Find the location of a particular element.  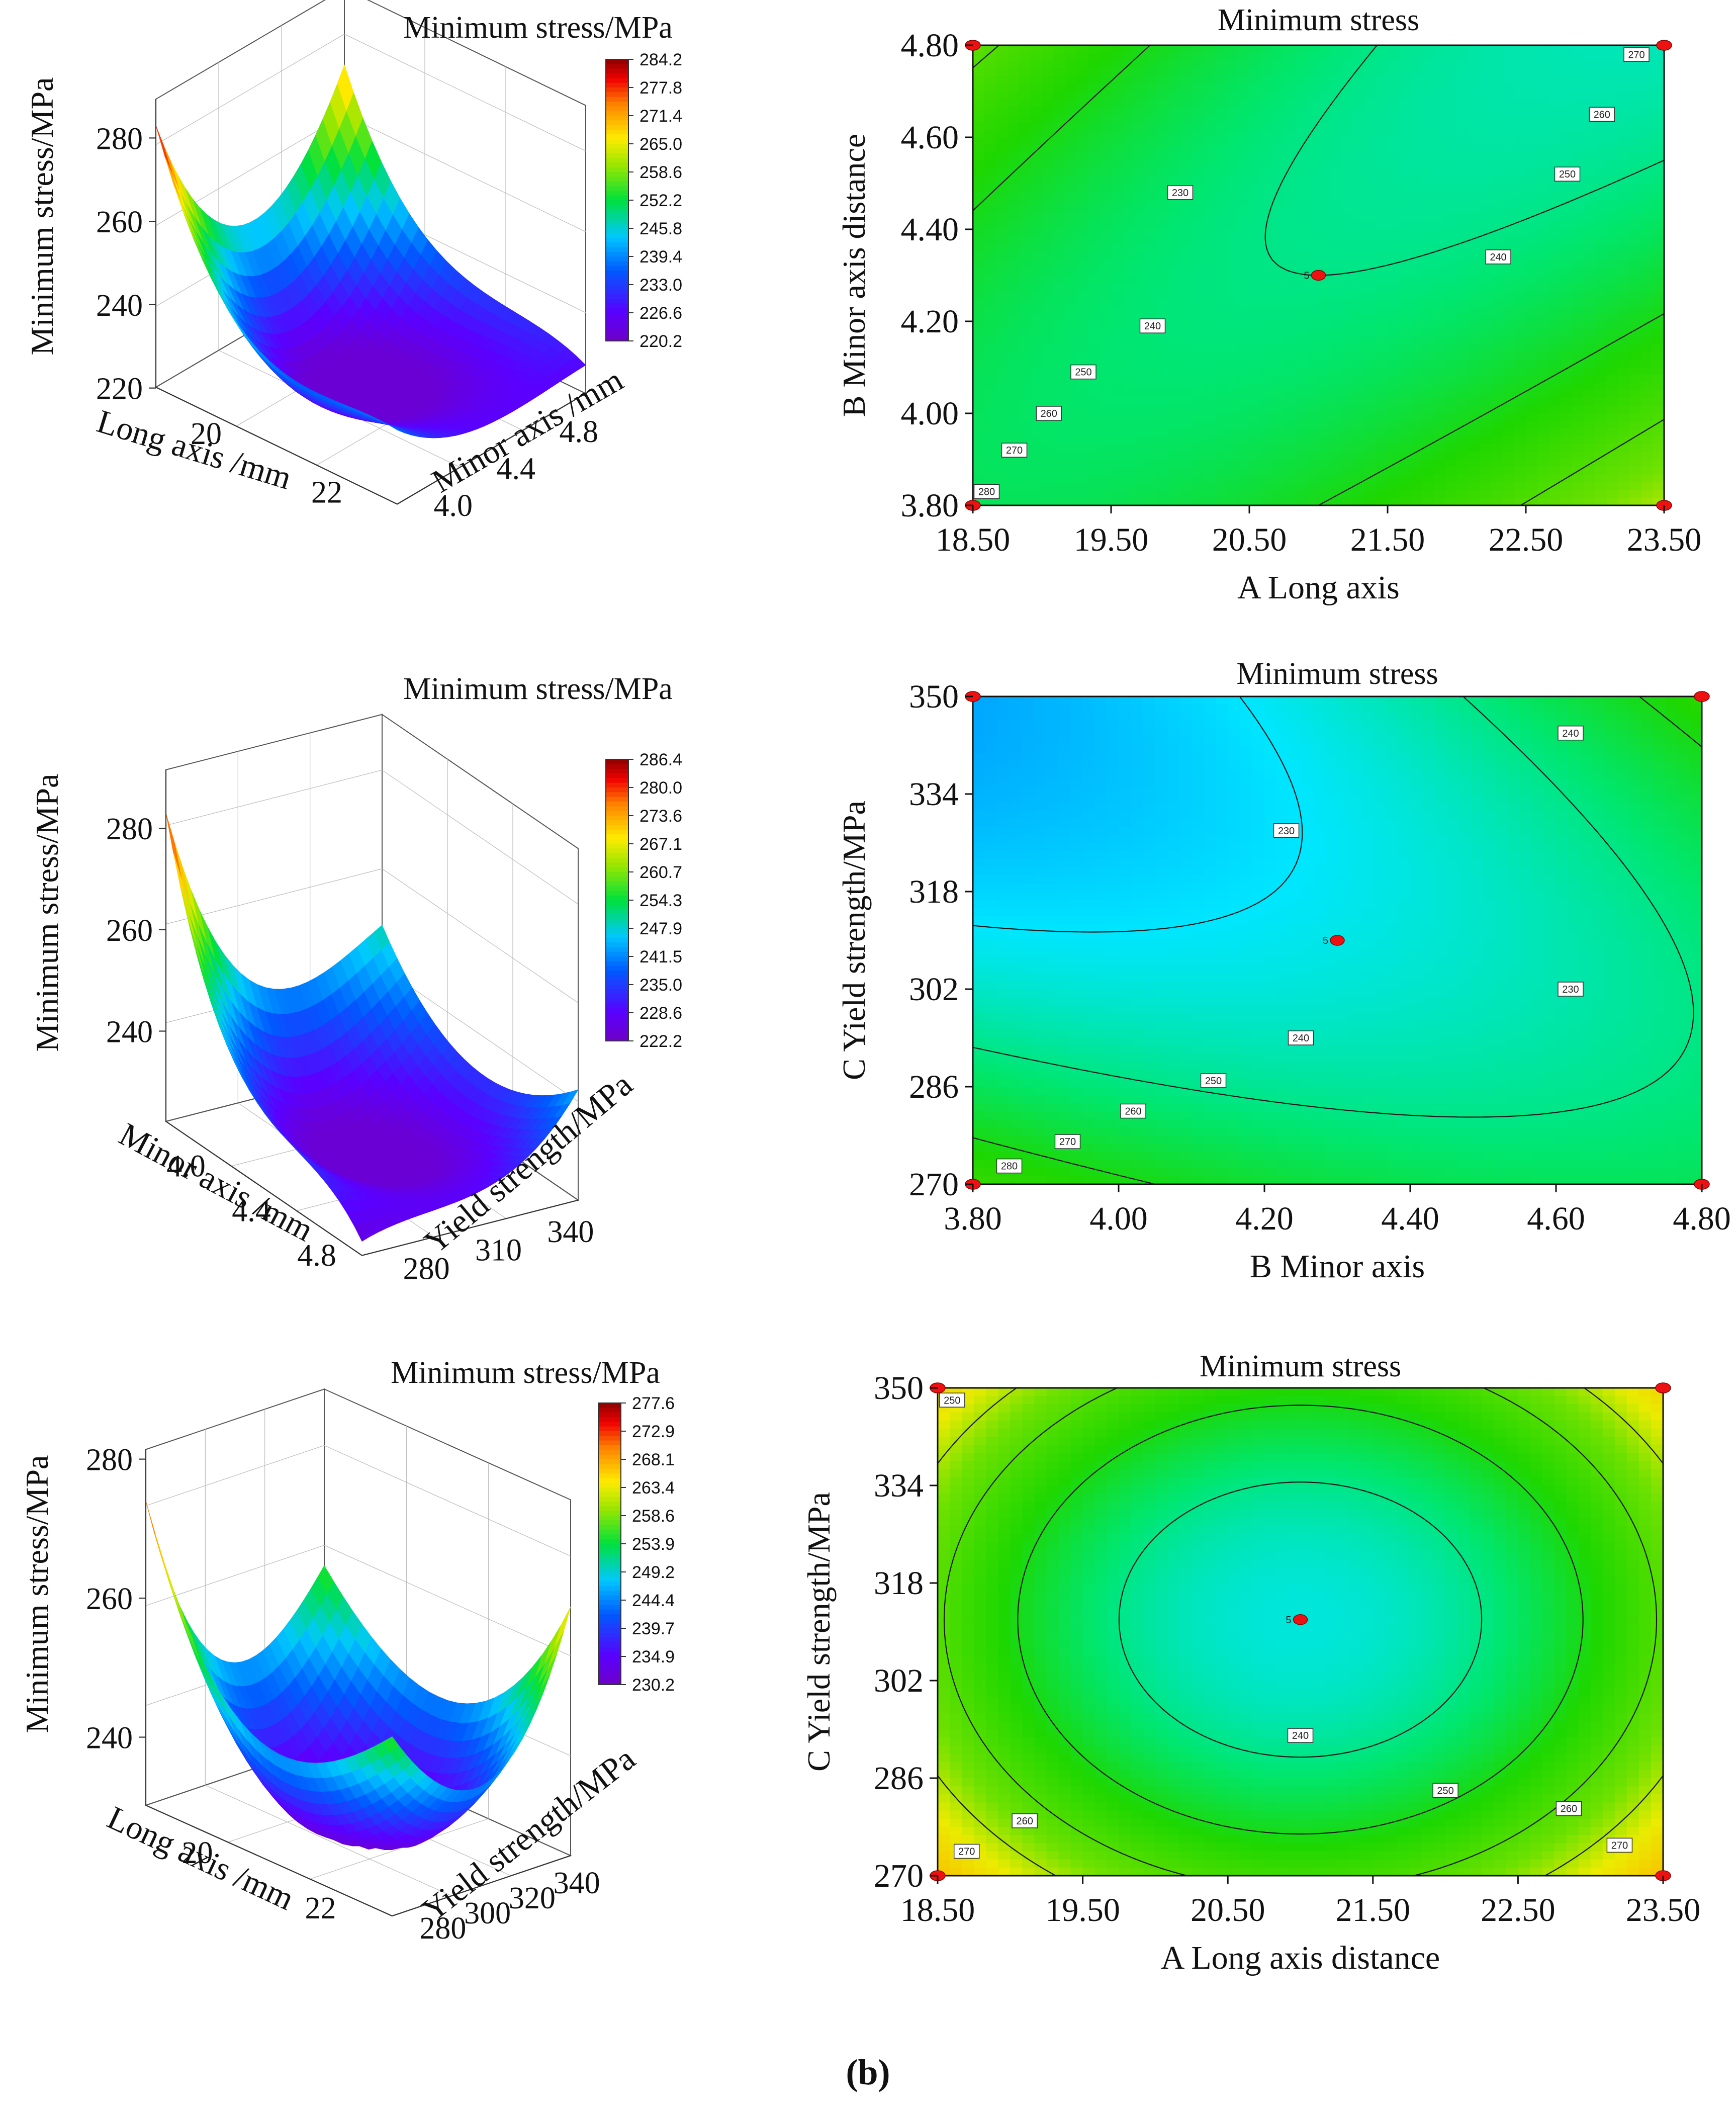

colorbar-label: 239.4 is located at coordinates (660, 257).